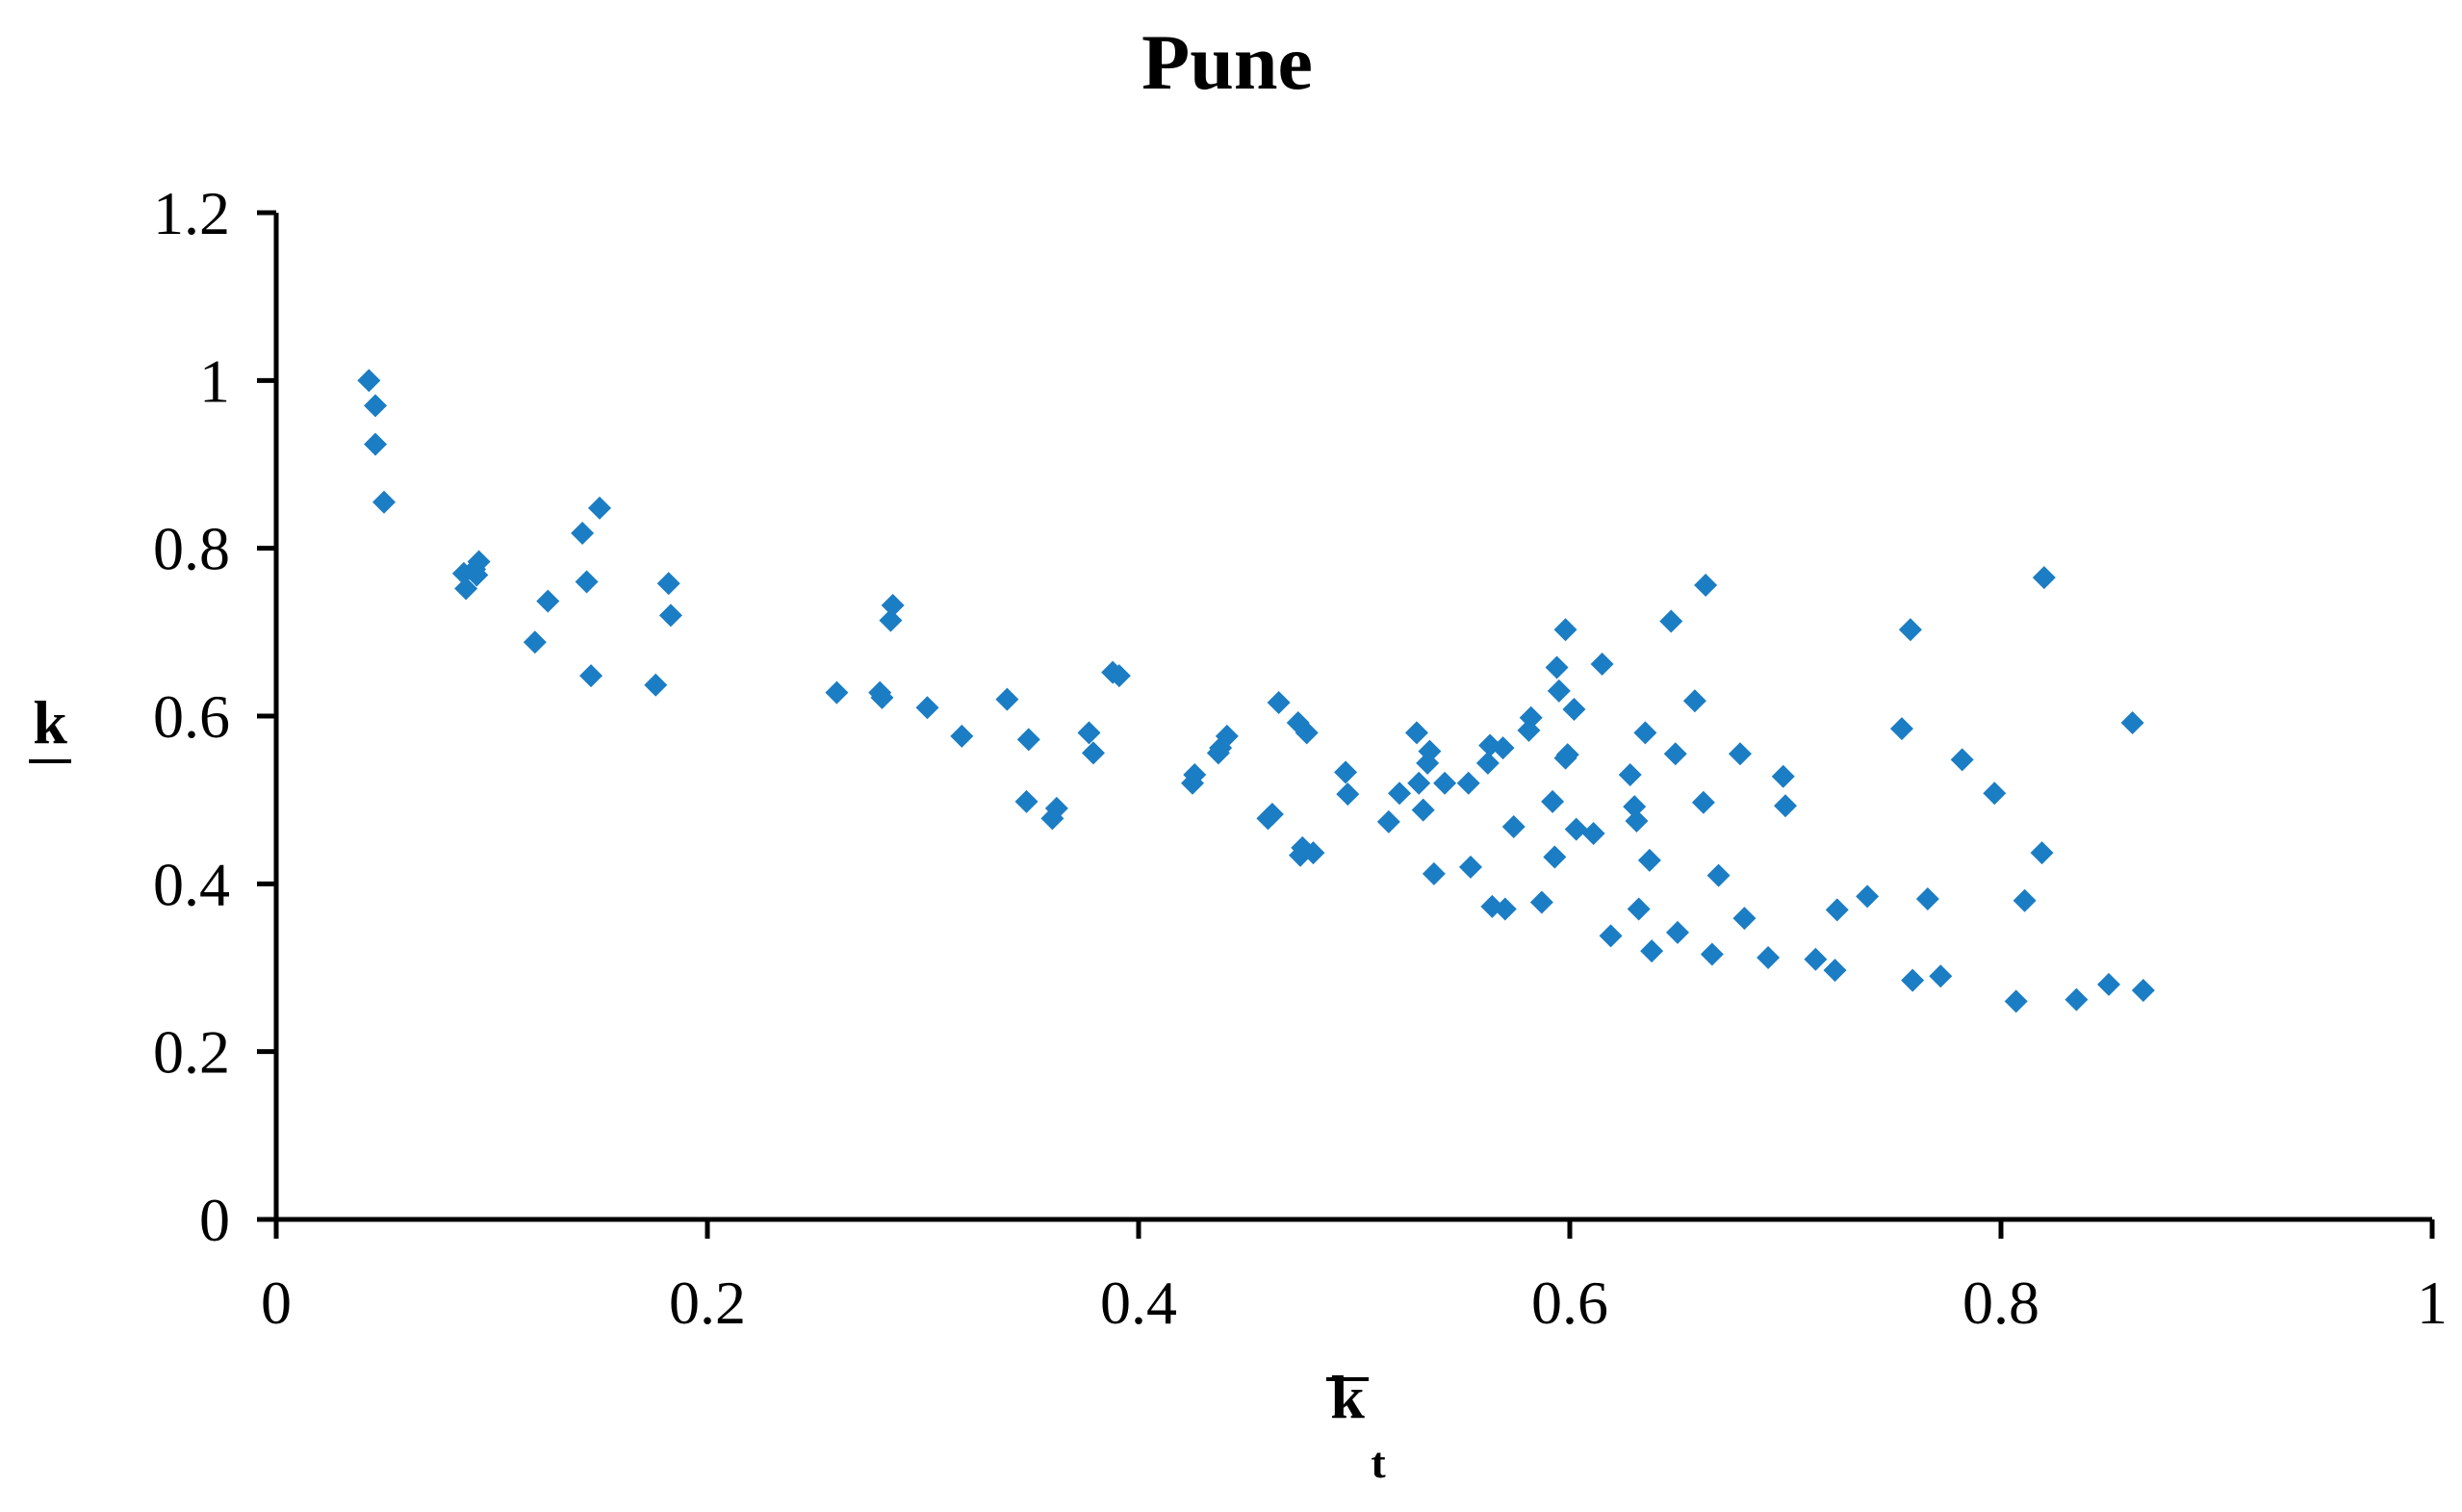 The height and width of the screenshot is (1512, 2462). Describe the element at coordinates (191, 716) in the screenshot. I see `y-tick-label: 0.6` at that location.